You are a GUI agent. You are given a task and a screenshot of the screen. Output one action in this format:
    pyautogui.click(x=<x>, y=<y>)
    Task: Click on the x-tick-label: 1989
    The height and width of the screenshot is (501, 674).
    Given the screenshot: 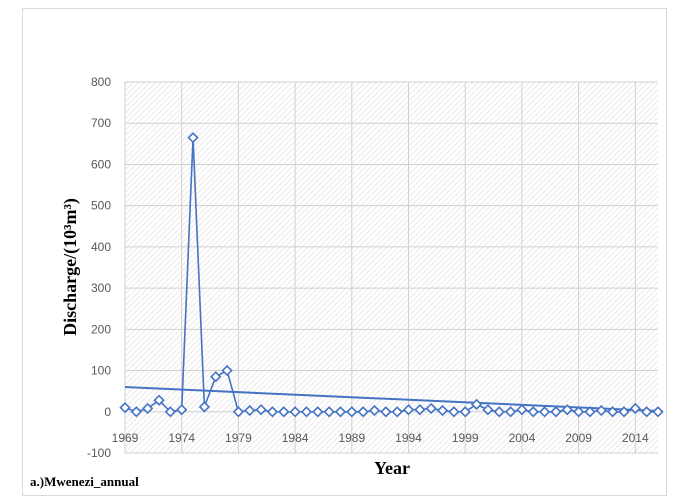 What is the action you would take?
    pyautogui.click(x=351, y=438)
    